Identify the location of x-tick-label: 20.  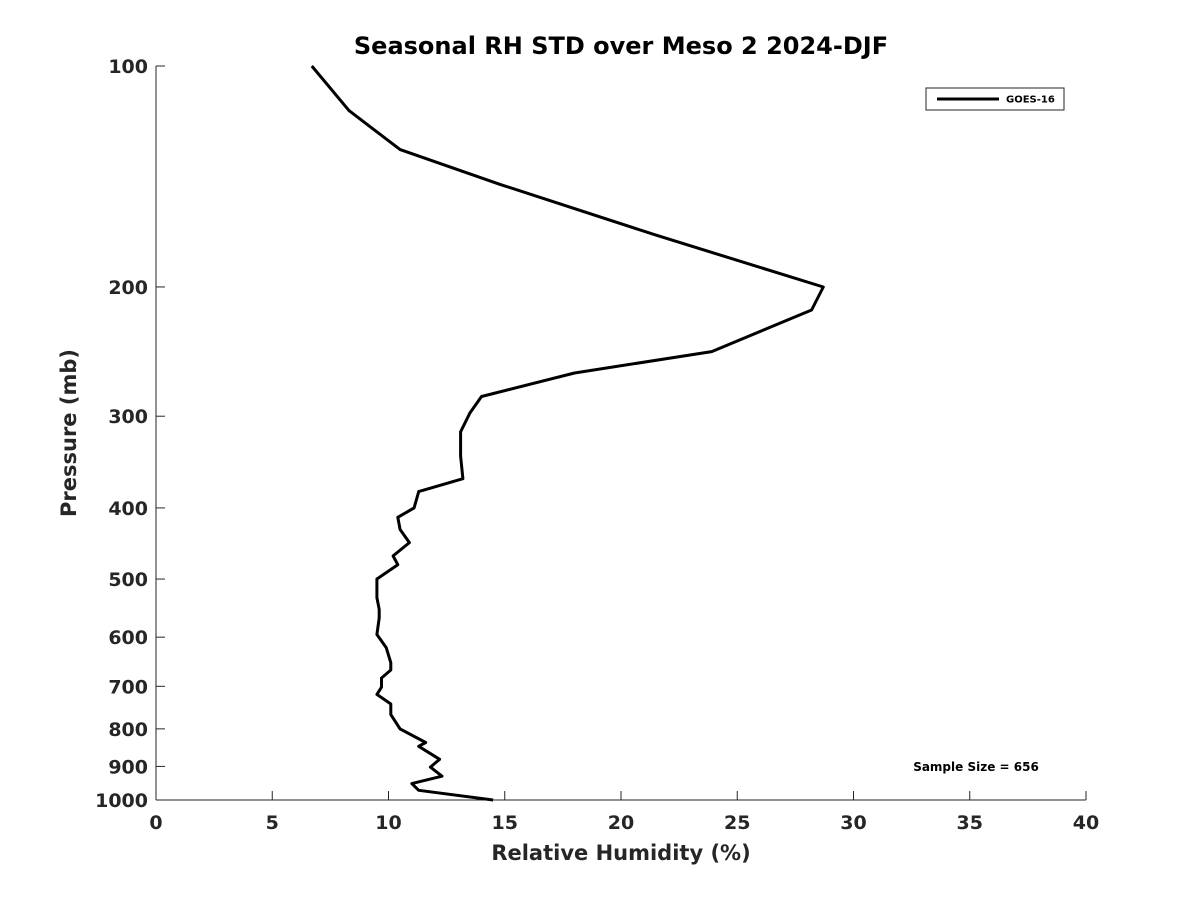
(621, 823).